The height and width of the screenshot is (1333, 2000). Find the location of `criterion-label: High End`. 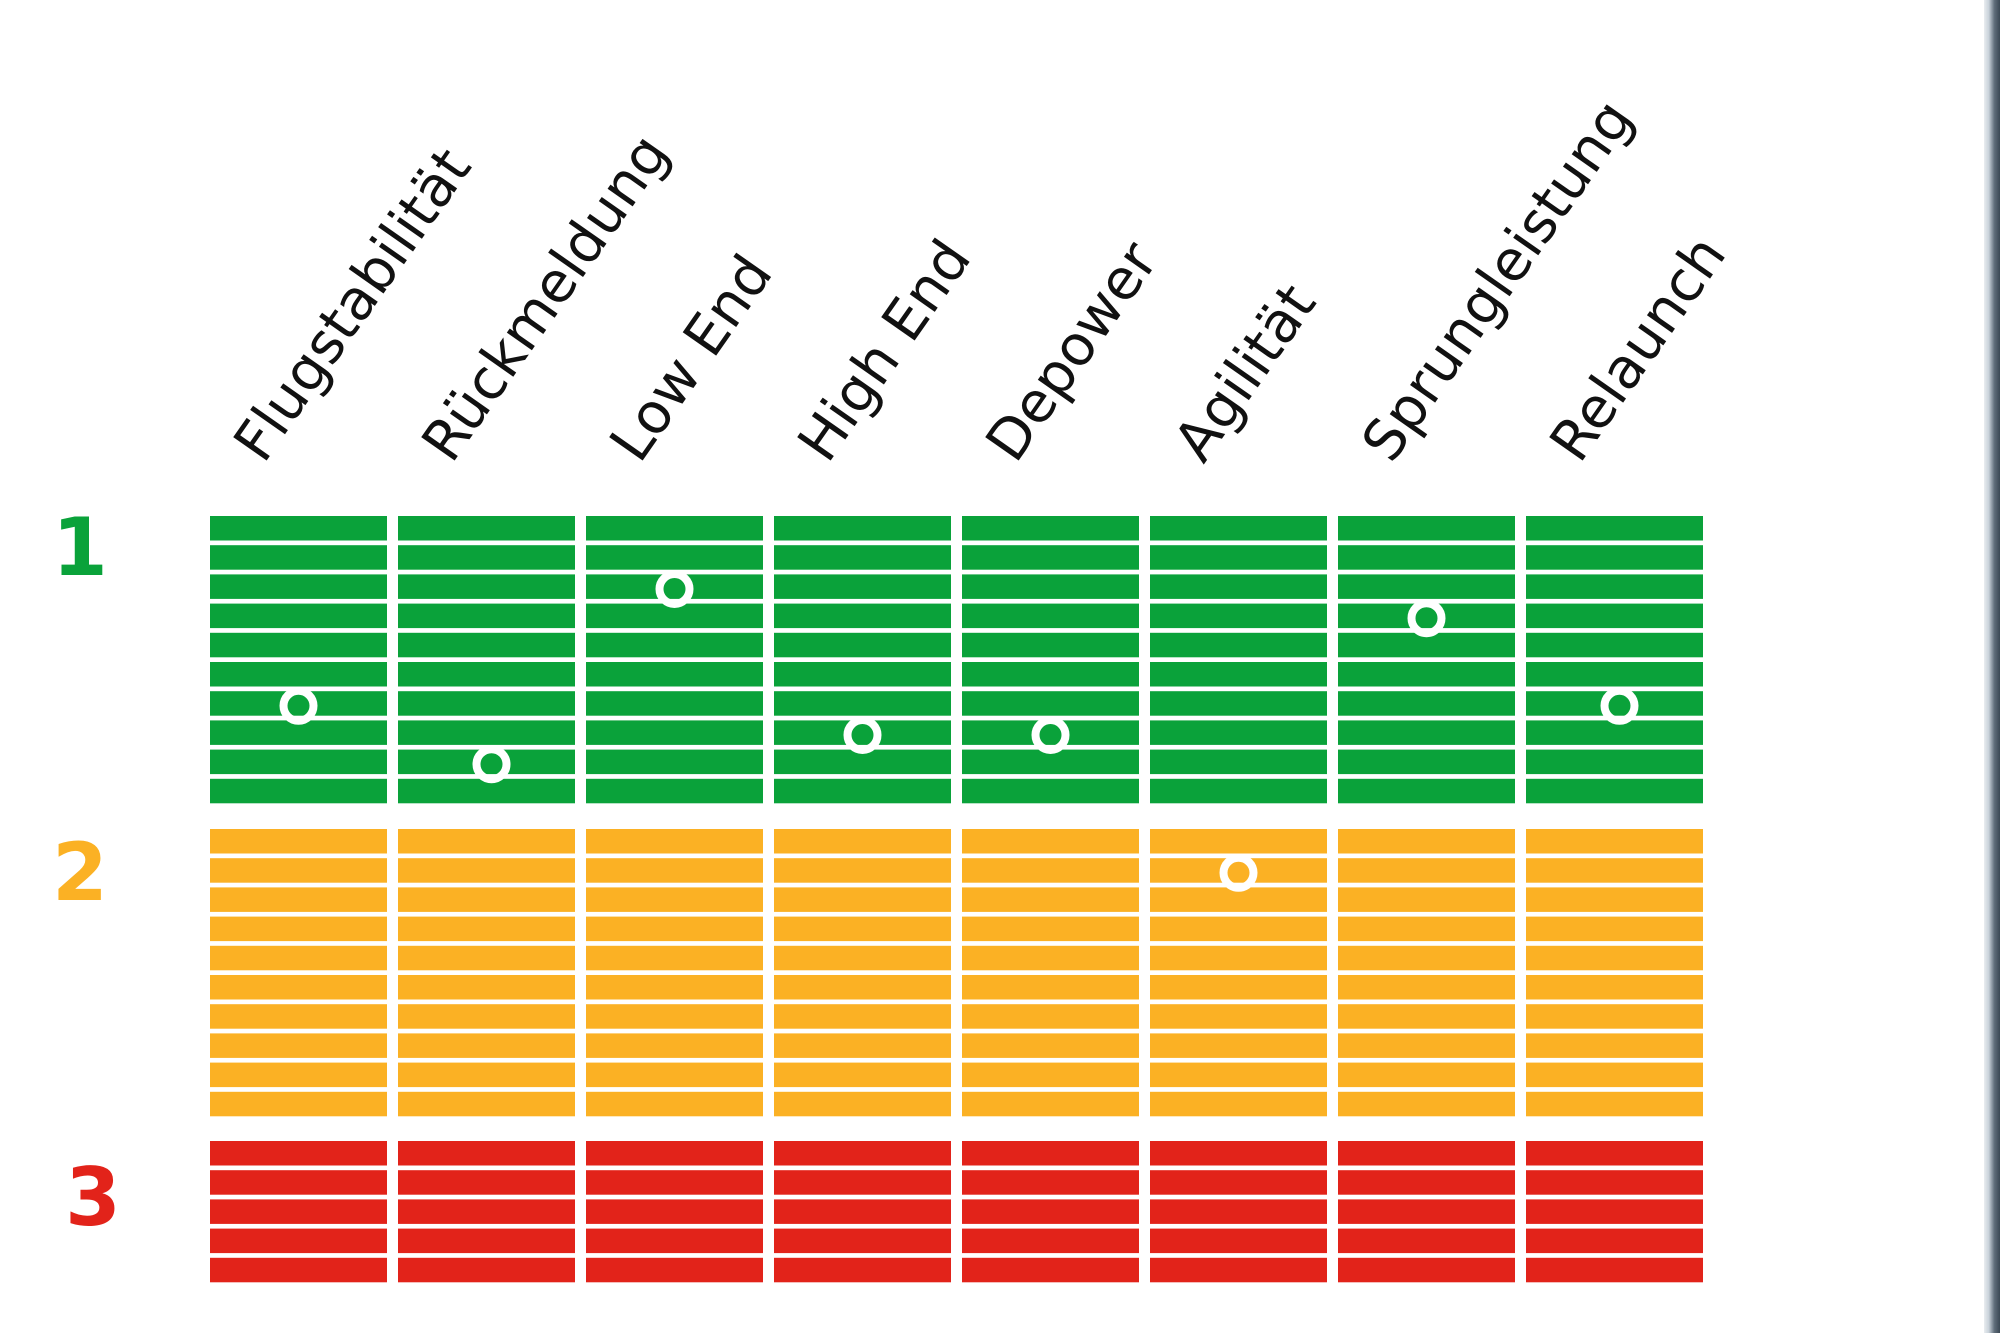

criterion-label: High End is located at coordinates (885, 351).